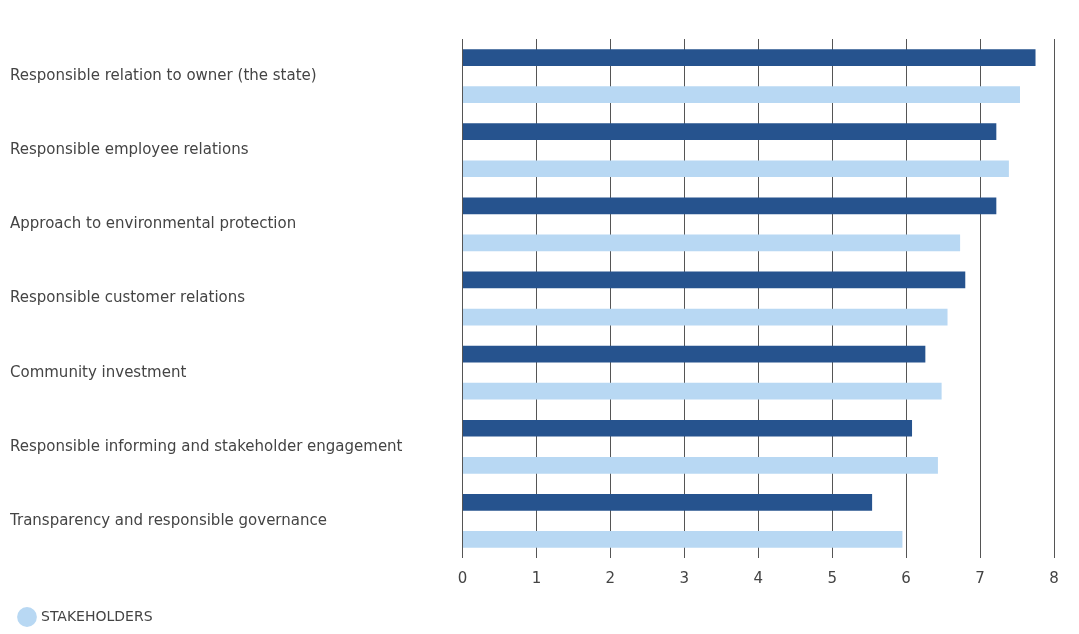 Image resolution: width=1079 pixels, height=634 pixels. What do you see at coordinates (684, 577) in the screenshot?
I see `x-tick-label: 3` at bounding box center [684, 577].